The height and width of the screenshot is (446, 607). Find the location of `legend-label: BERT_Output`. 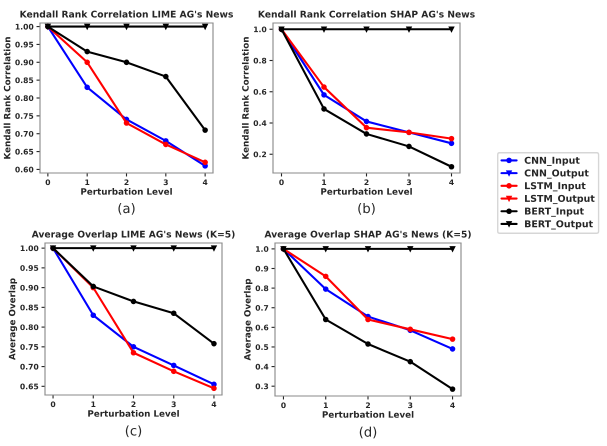

legend-label: BERT_Output is located at coordinates (559, 225).